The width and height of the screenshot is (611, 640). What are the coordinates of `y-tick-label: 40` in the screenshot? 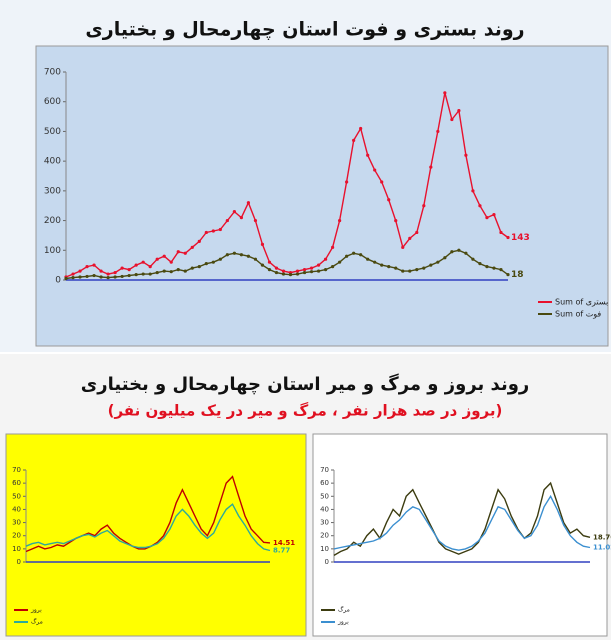 It's located at (324, 509).